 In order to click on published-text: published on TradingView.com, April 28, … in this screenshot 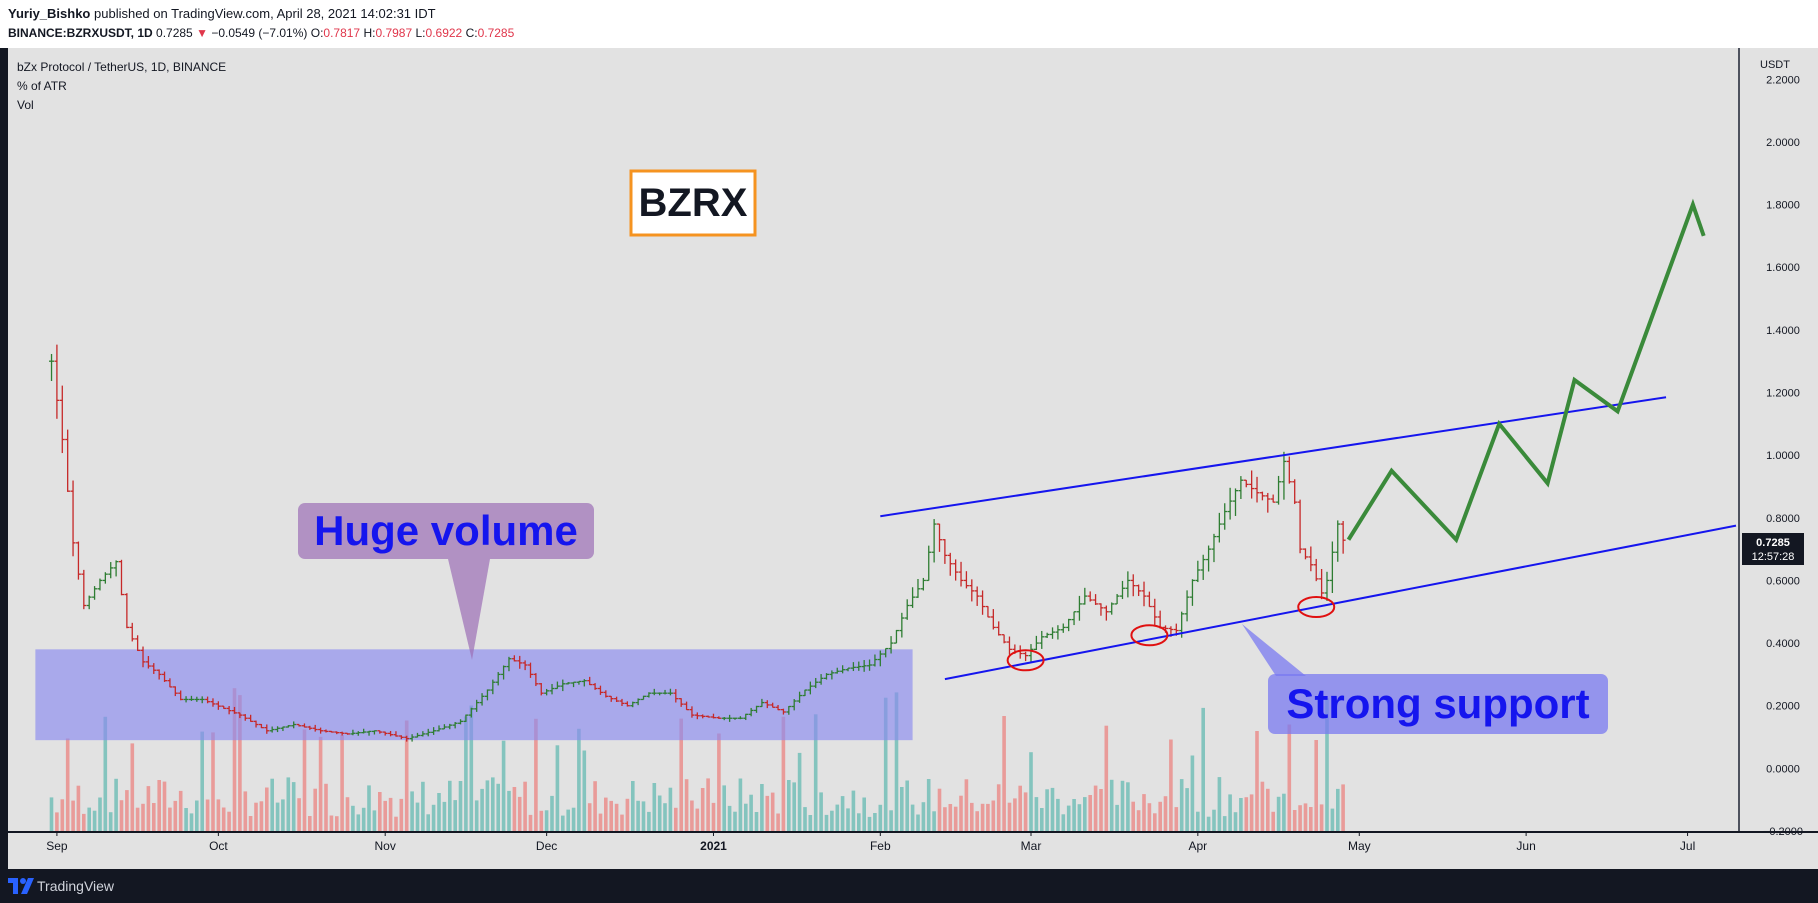, I will do `click(265, 13)`.